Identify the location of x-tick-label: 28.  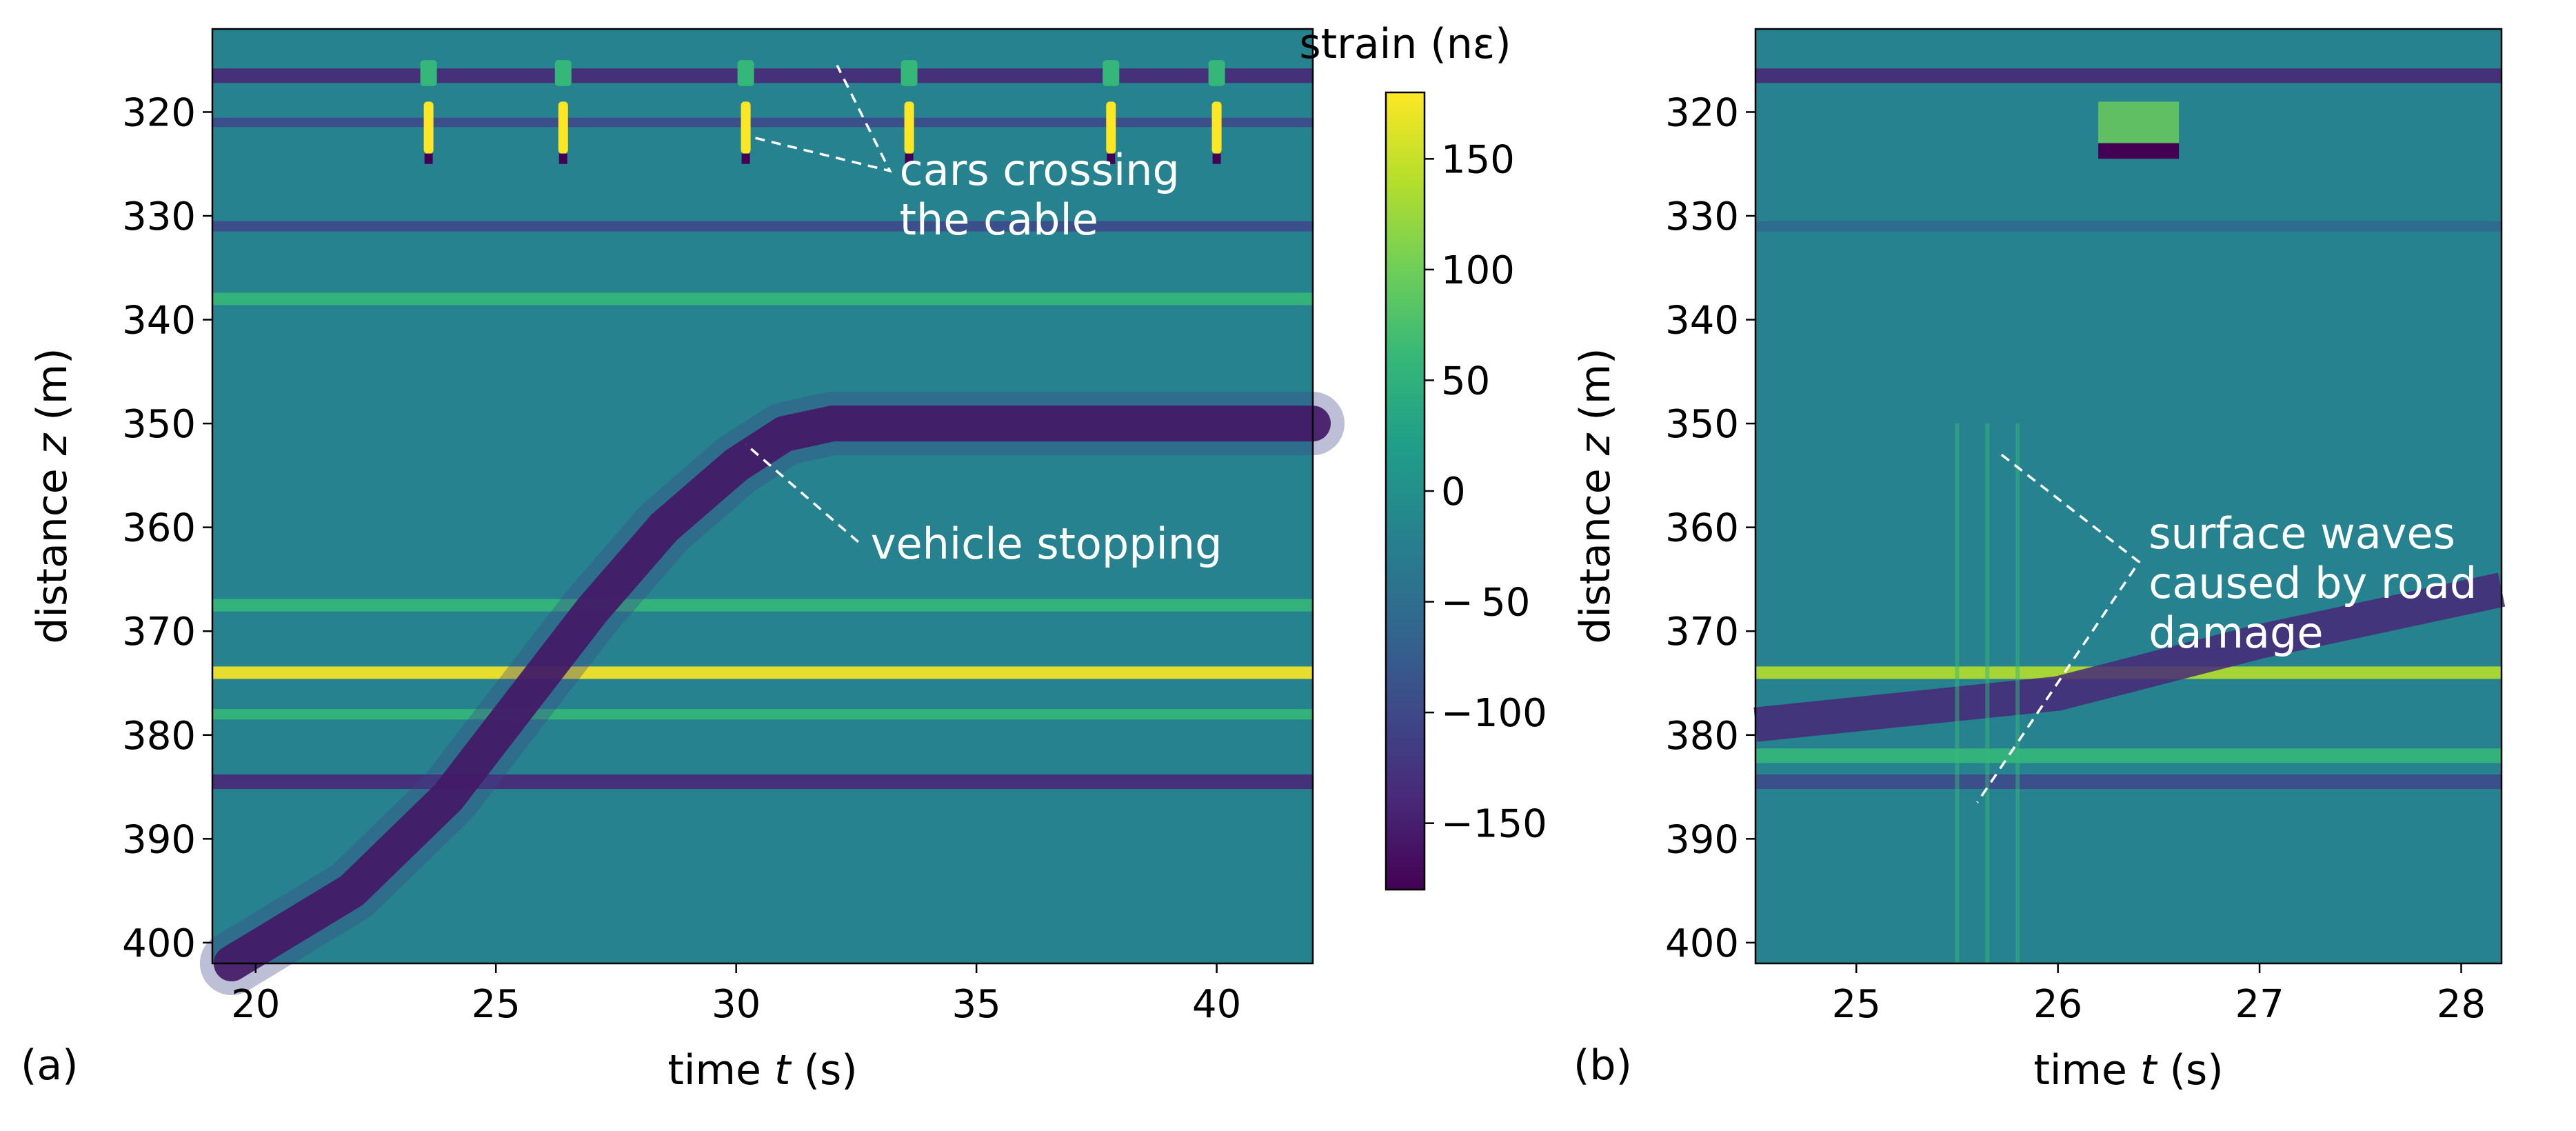
(2461, 1004).